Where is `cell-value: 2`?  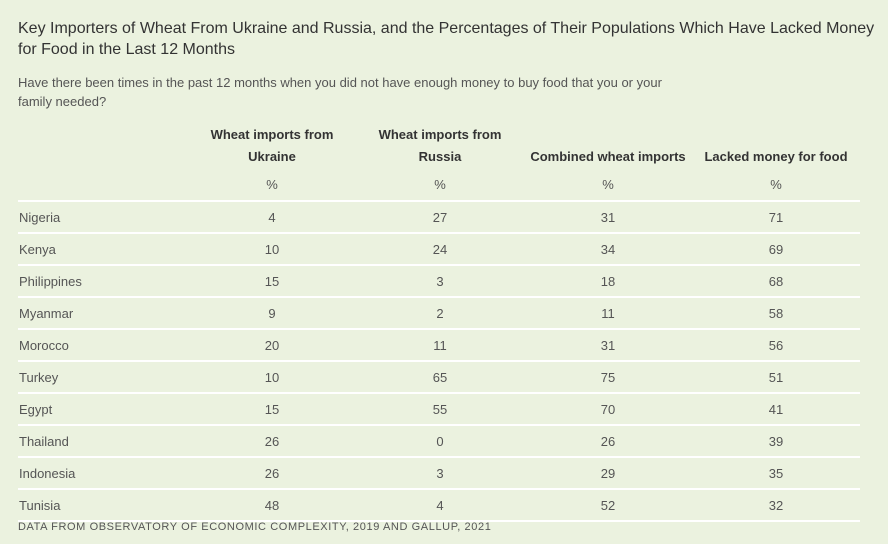
cell-value: 2 is located at coordinates (440, 313).